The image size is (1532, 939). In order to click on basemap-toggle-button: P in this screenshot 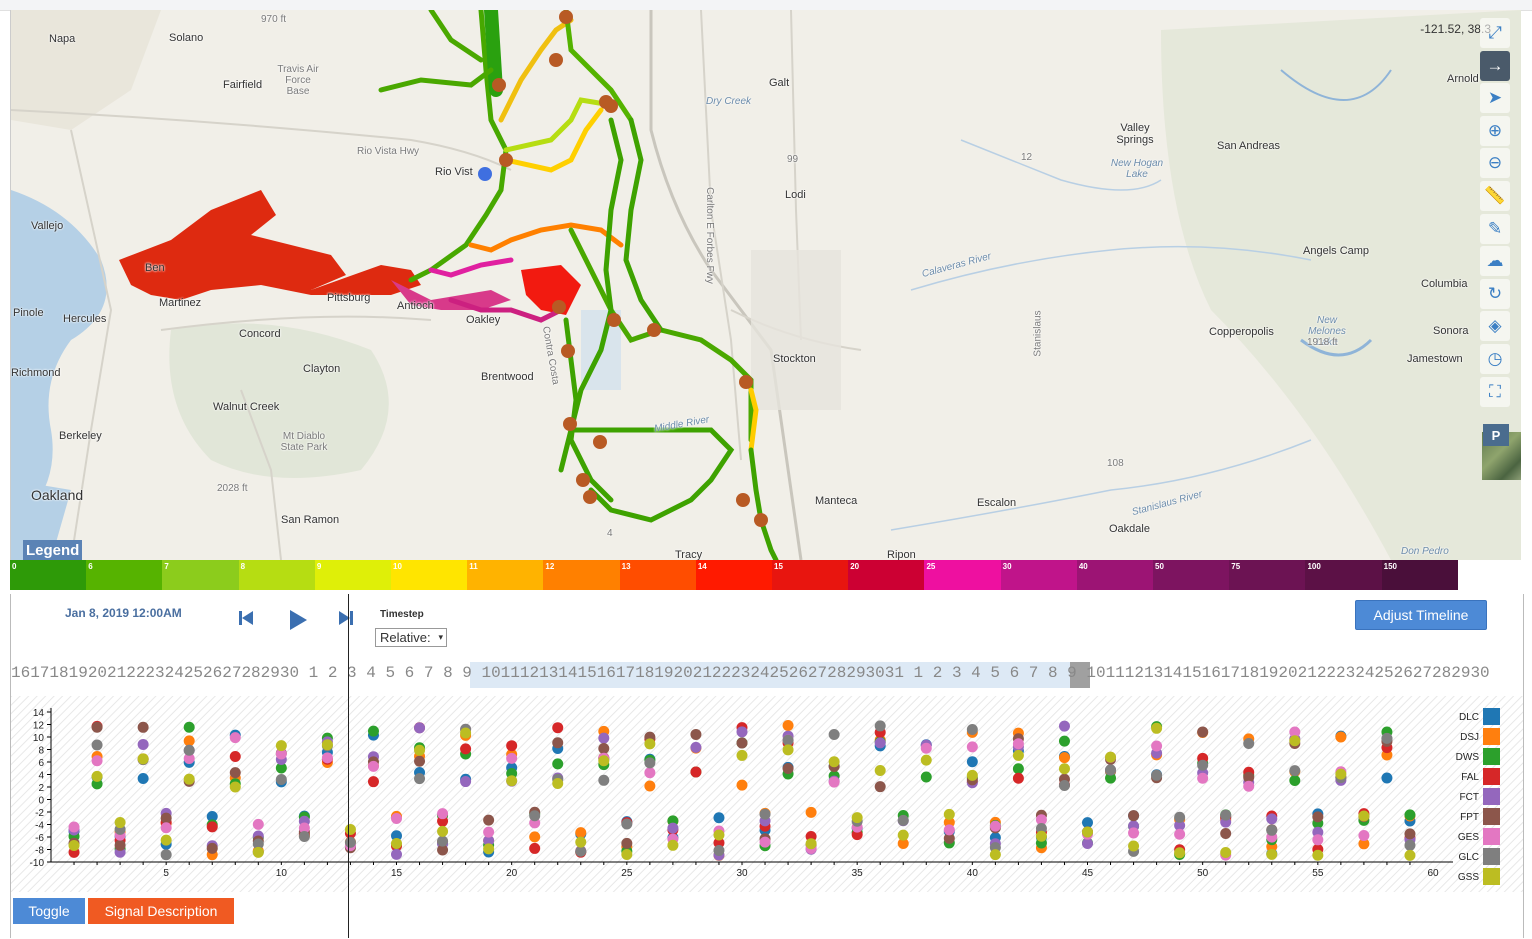, I will do `click(1496, 435)`.